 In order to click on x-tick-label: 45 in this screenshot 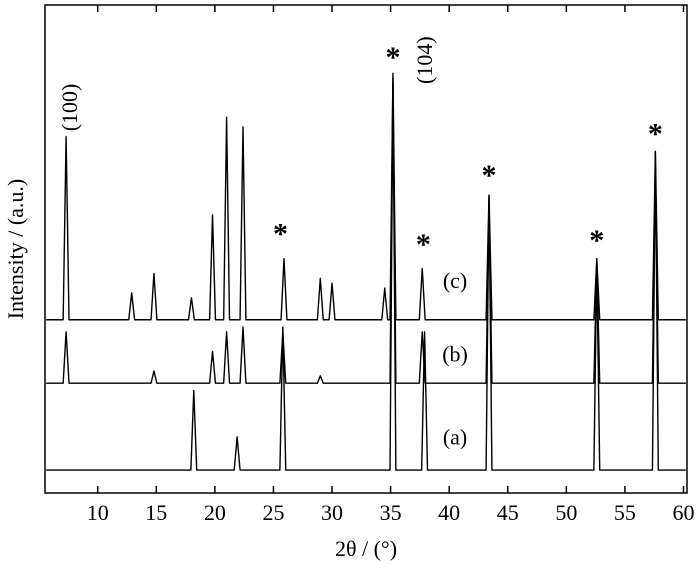, I will do `click(508, 512)`.